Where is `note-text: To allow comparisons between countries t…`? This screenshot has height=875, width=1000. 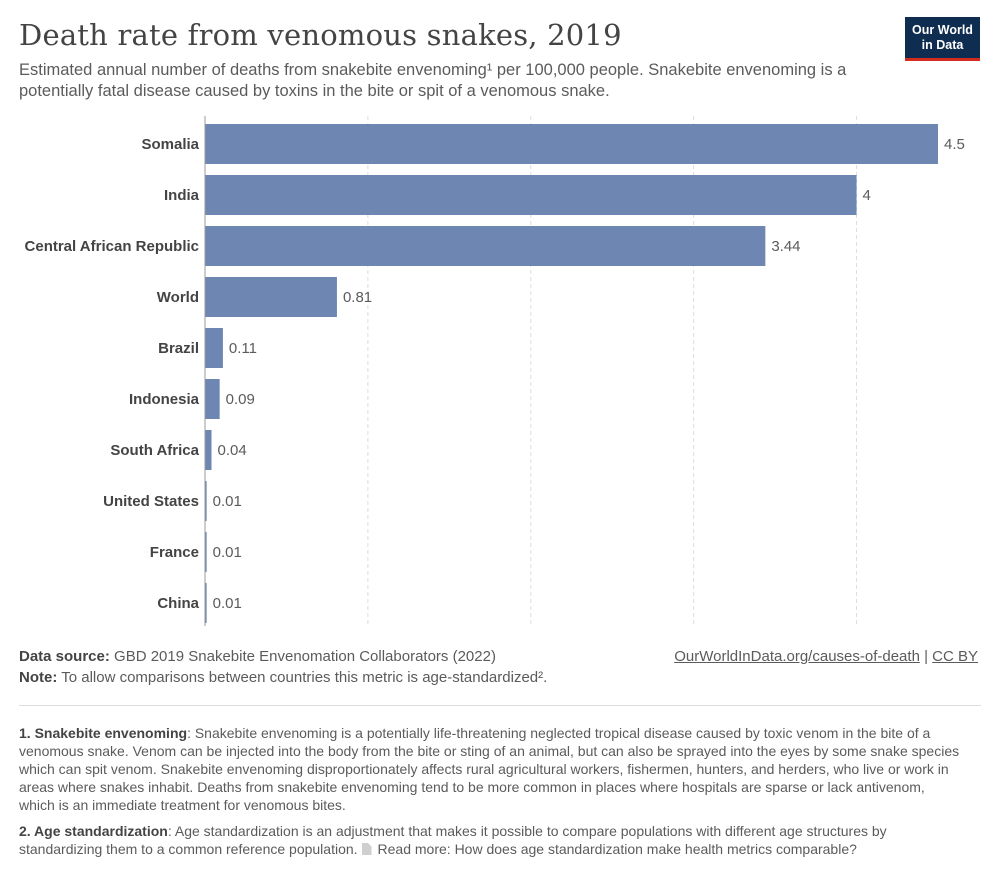 note-text: To allow comparisons between countries t… is located at coordinates (304, 677).